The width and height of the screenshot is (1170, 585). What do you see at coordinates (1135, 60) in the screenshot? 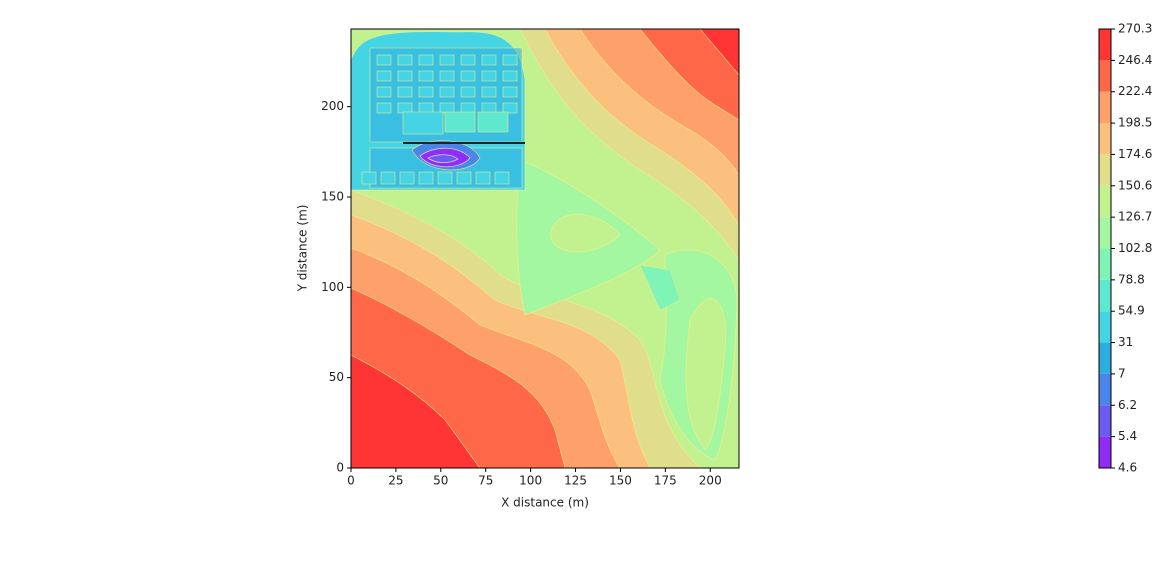
I see `colorbar-tick-label: 246.4` at bounding box center [1135, 60].